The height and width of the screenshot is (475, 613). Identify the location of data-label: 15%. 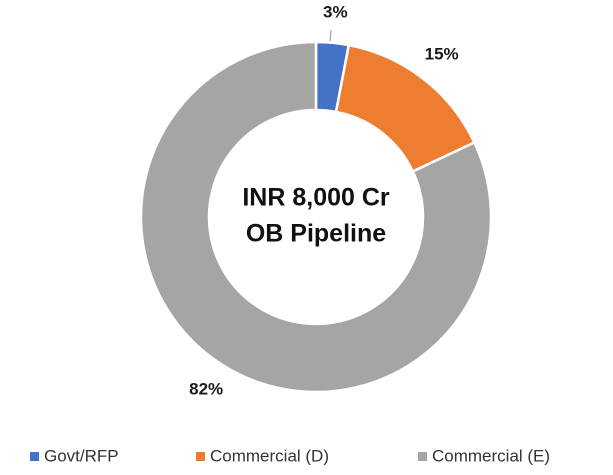
(442, 54).